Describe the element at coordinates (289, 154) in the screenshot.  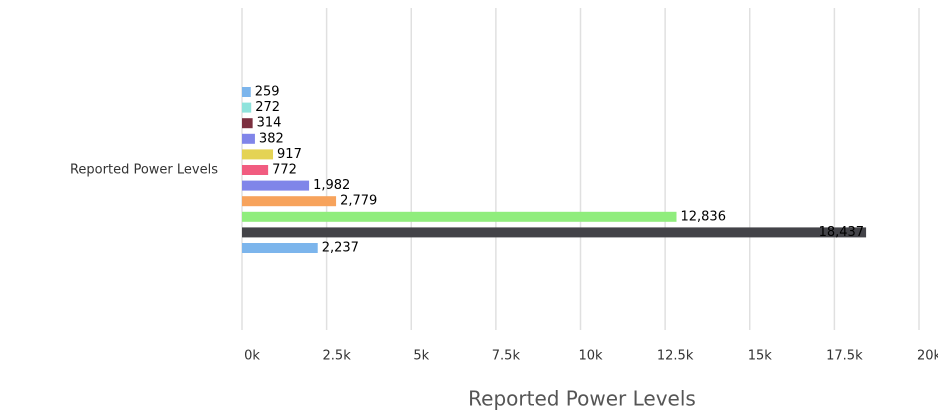
I see `data-label: 917` at that location.